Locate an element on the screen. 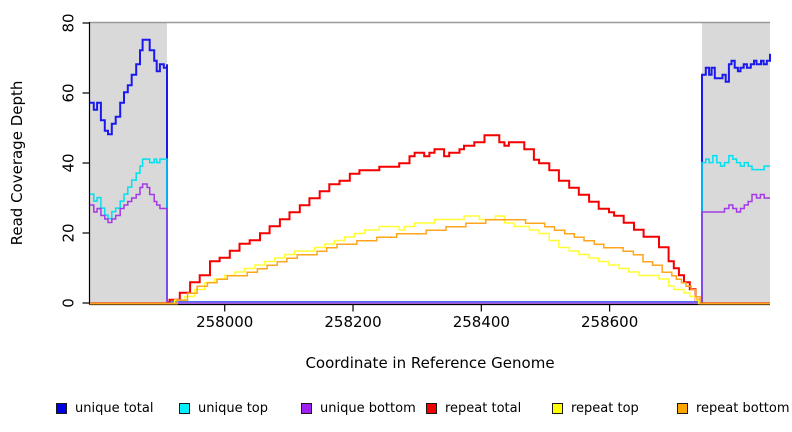 The image size is (792, 432). legend-item-unique-bottom: unique bottom is located at coordinates (358, 408).